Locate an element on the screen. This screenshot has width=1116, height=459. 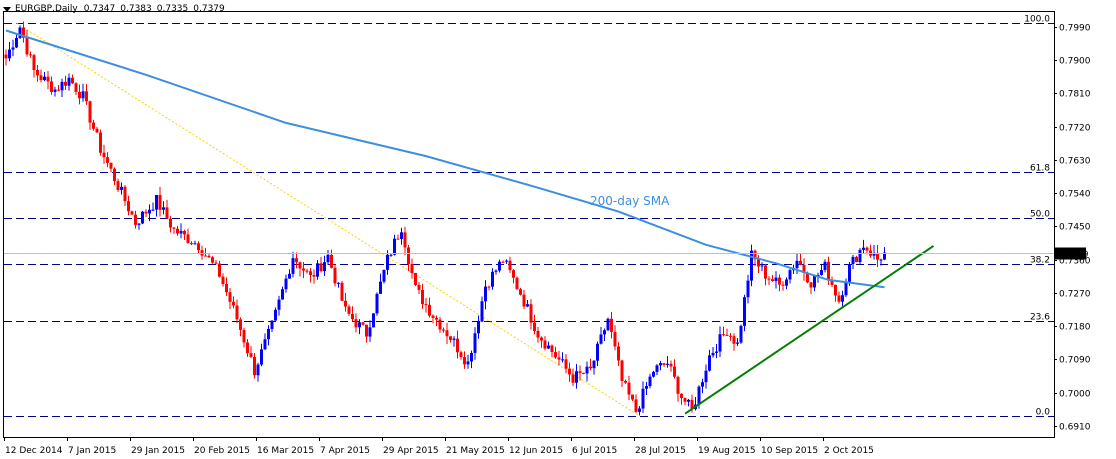
y-tick-label: 0.7720 is located at coordinates (1075, 129).